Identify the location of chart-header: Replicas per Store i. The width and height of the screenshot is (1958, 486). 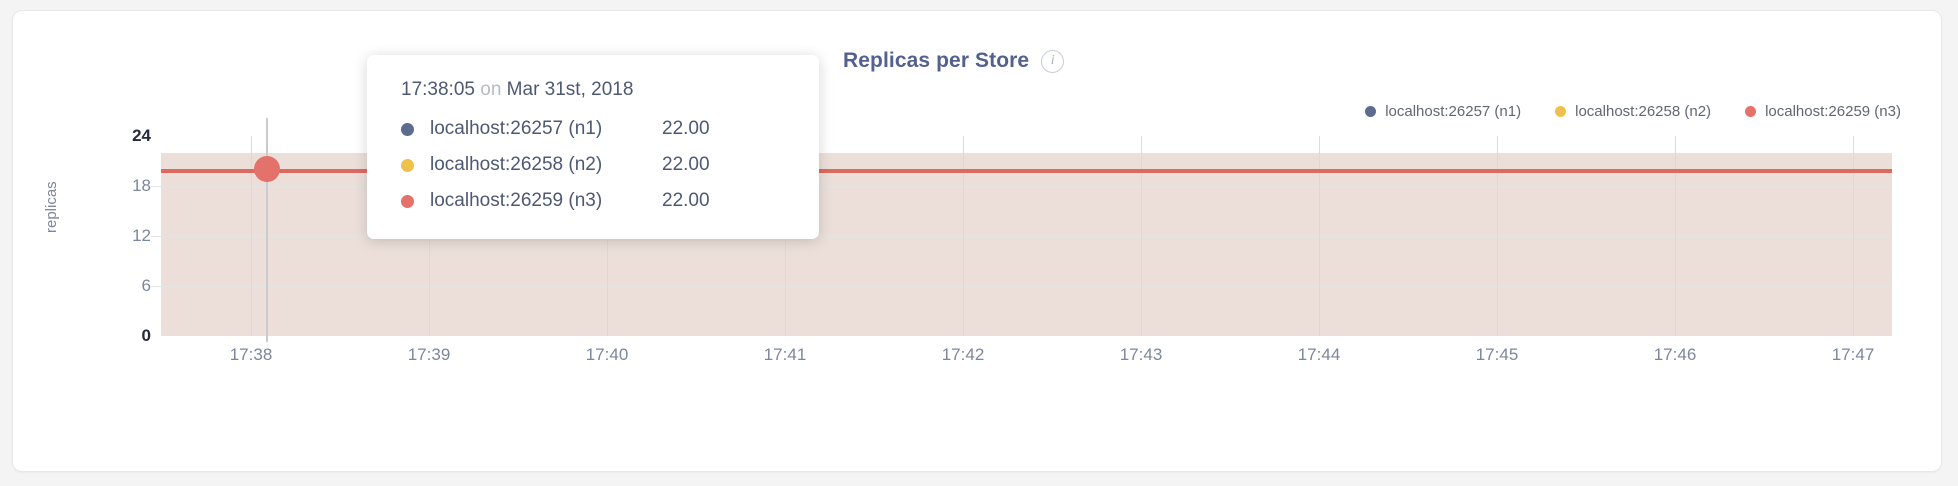
(954, 61).